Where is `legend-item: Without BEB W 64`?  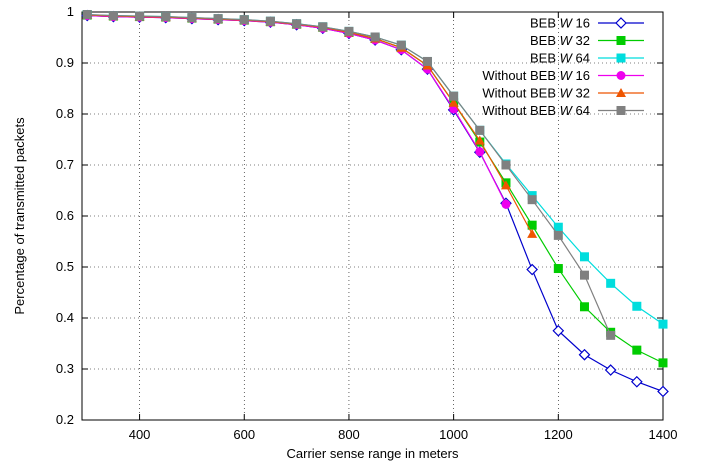 legend-item: Without BEB W 64 is located at coordinates (563, 110).